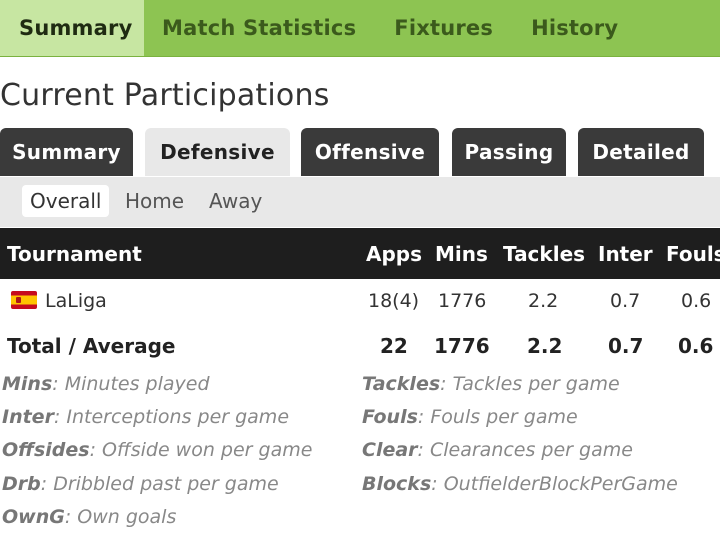  I want to click on tournament-link: LaLiga, so click(76, 301).